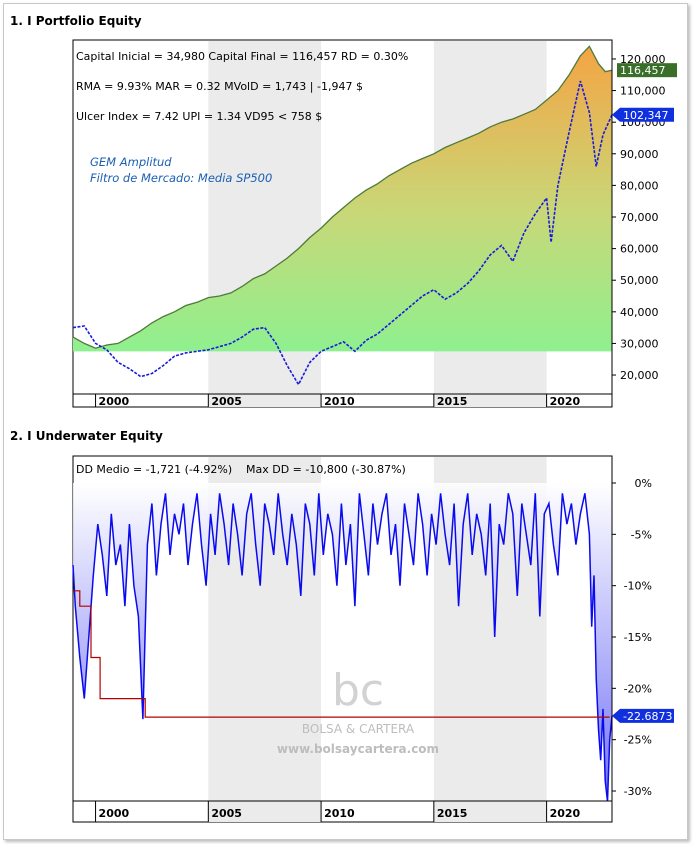  What do you see at coordinates (646, 115) in the screenshot?
I see `benchmark-final-badge-label: 102,347` at bounding box center [646, 115].